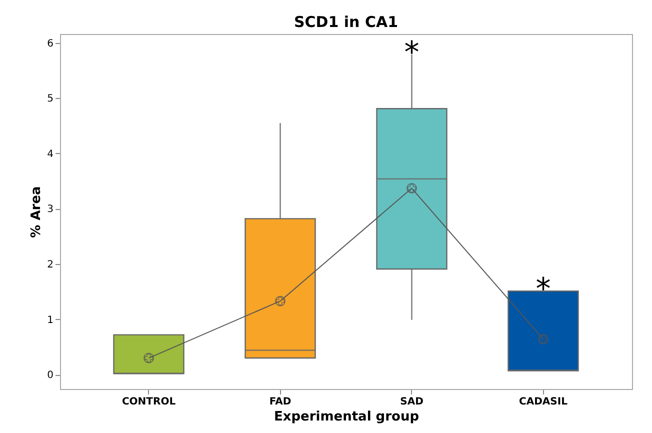  What do you see at coordinates (347, 417) in the screenshot?
I see `x-axis-title: Experimental group` at bounding box center [347, 417].